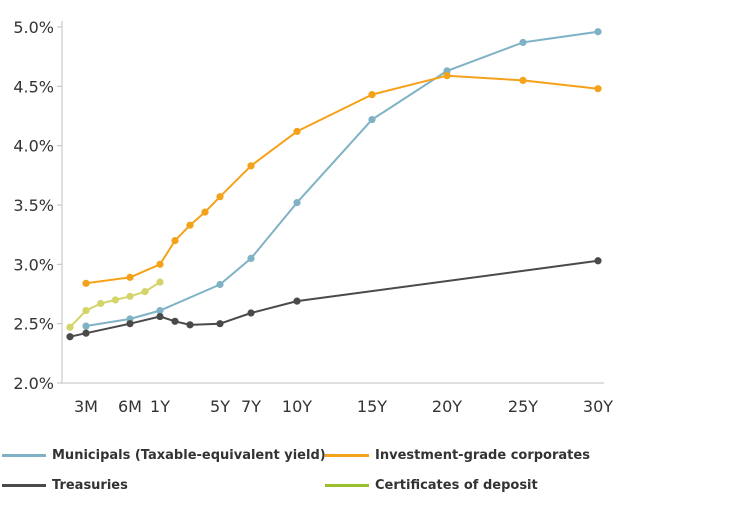 Image resolution: width=752 pixels, height=514 pixels. Describe the element at coordinates (447, 406) in the screenshot. I see `x-tick-label: 20Y` at that location.